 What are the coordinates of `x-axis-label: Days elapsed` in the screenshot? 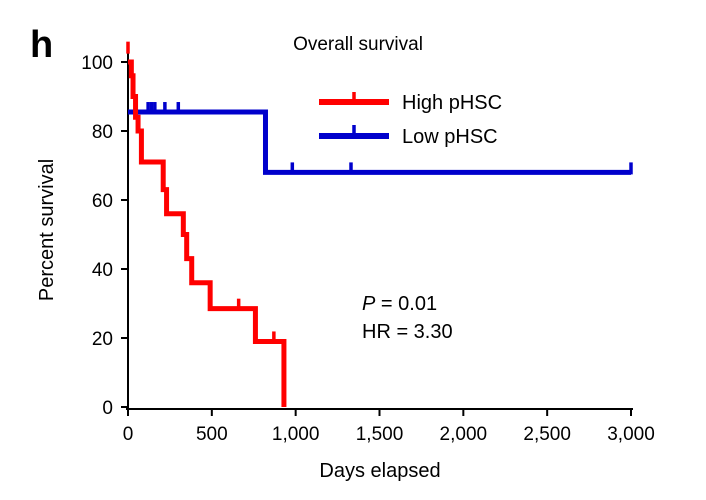 It's located at (379, 471).